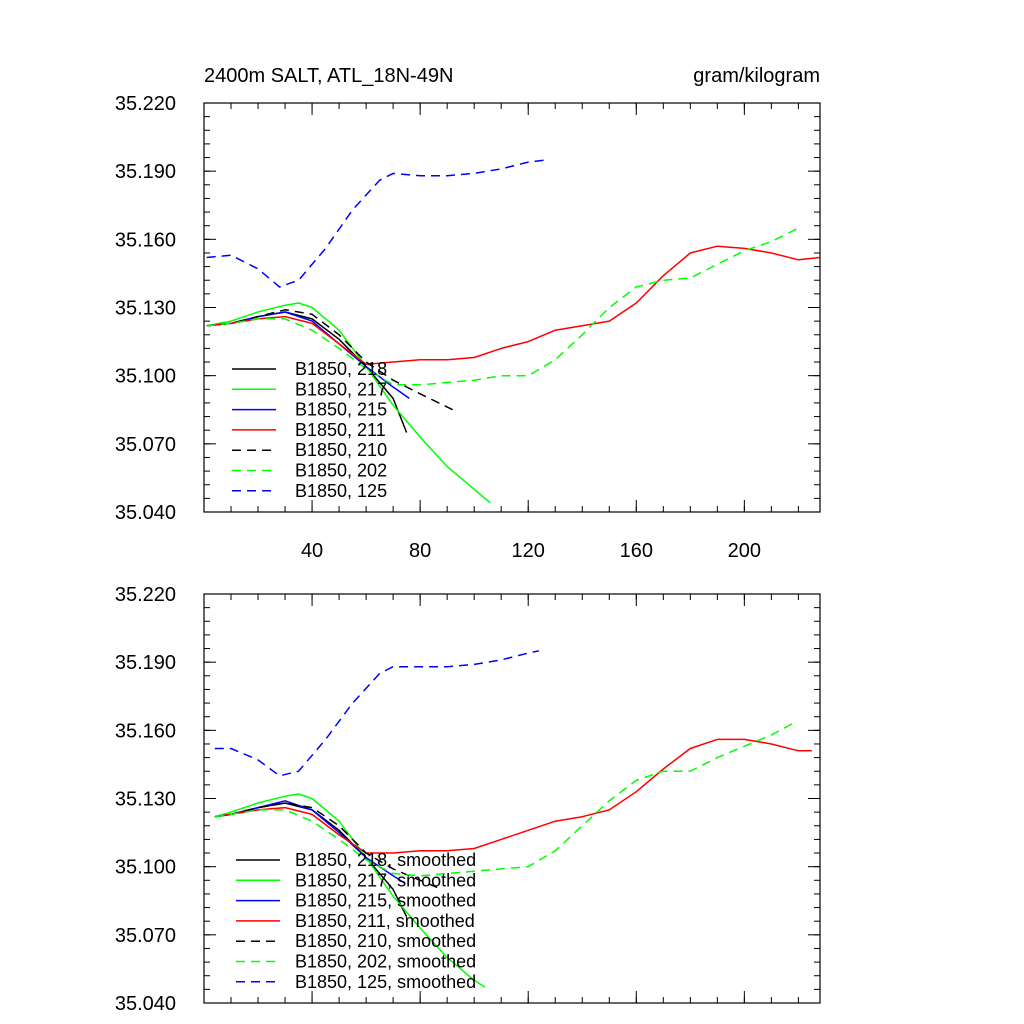 The height and width of the screenshot is (1024, 1024). Describe the element at coordinates (744, 551) in the screenshot. I see `x-tick-label: 200` at that location.